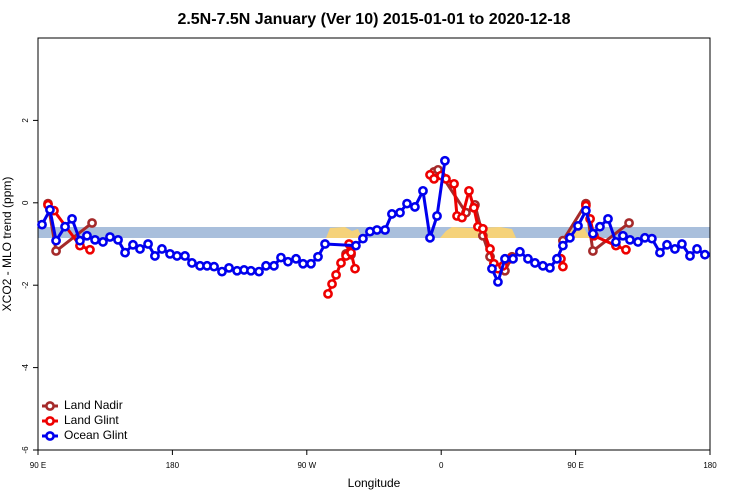  What do you see at coordinates (306, 465) in the screenshot?
I see `x-tick-label: 90 W` at bounding box center [306, 465].